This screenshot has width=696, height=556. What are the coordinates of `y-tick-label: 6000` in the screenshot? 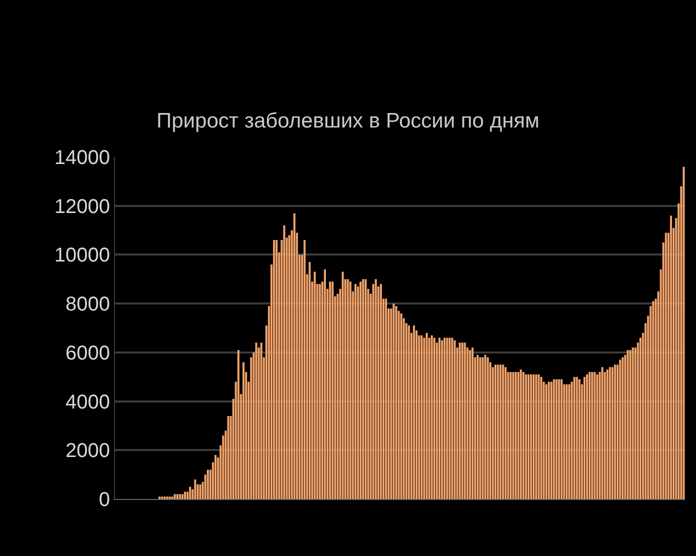 It's located at (88, 353).